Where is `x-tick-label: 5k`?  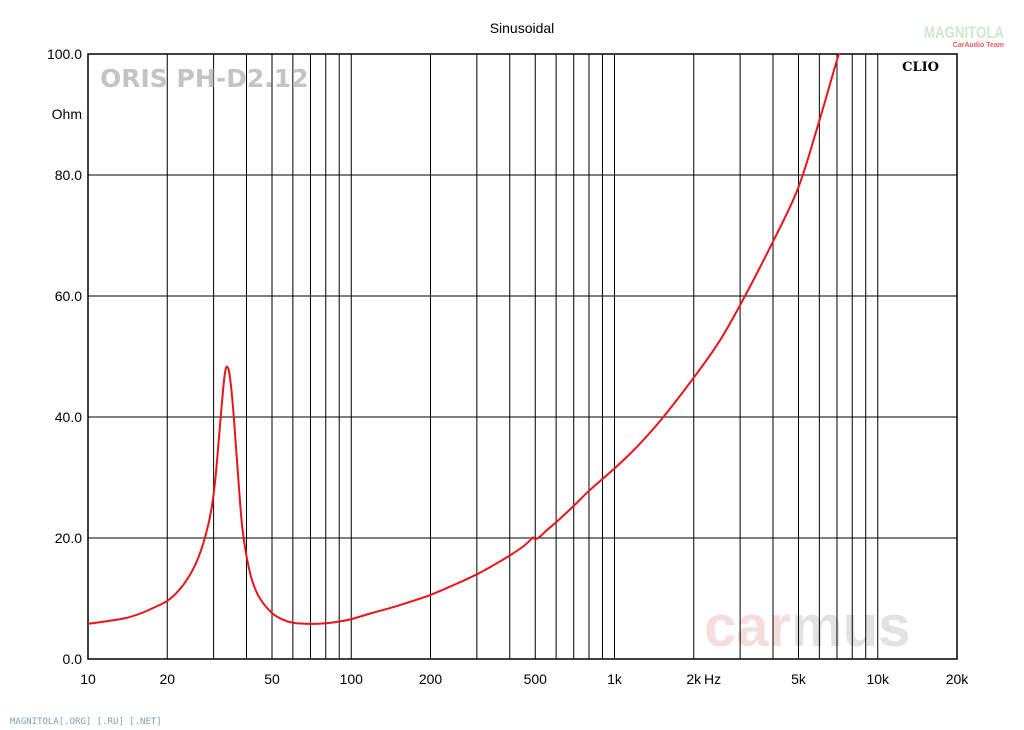
x-tick-label: 5k is located at coordinates (799, 679).